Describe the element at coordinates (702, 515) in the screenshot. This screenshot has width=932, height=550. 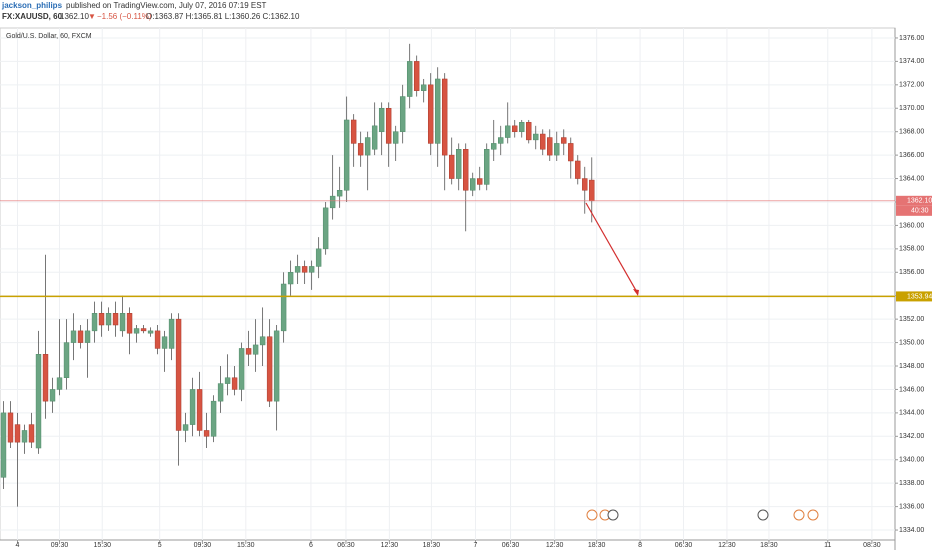
I see `event-flags` at that location.